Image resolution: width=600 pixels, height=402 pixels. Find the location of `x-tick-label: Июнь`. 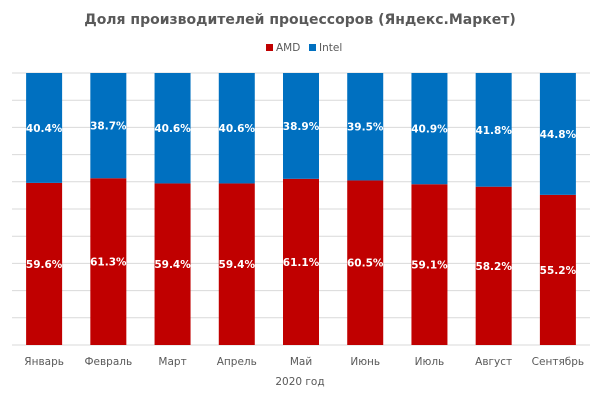

x-tick-label: Июнь is located at coordinates (365, 362).